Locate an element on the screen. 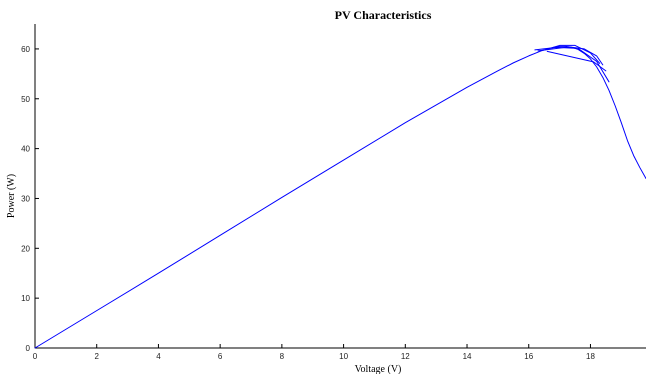  y-tick-label: 20 is located at coordinates (25, 248).